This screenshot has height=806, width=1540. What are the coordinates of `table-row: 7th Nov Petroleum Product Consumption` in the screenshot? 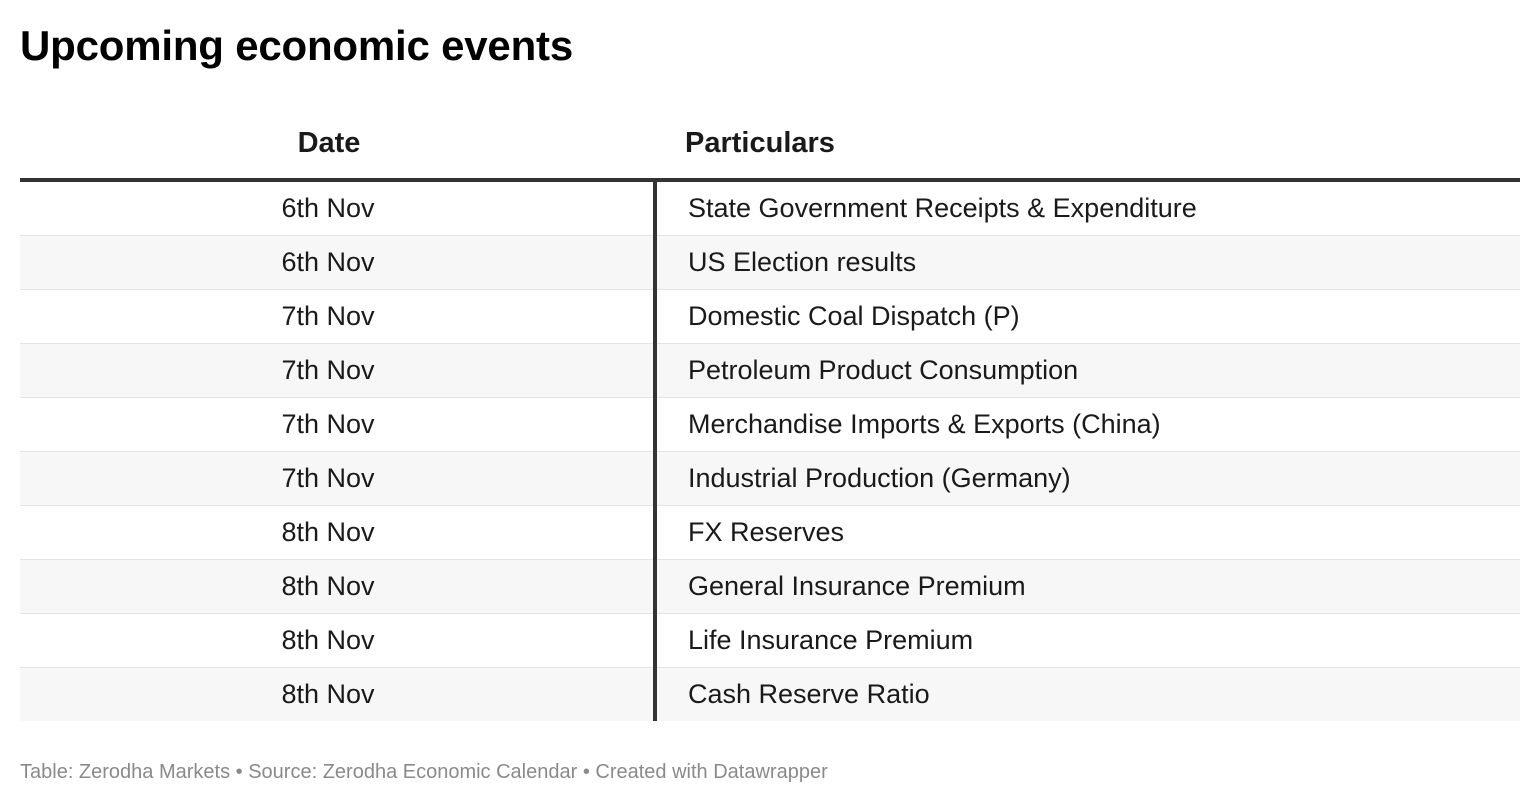 It's located at (770, 370).